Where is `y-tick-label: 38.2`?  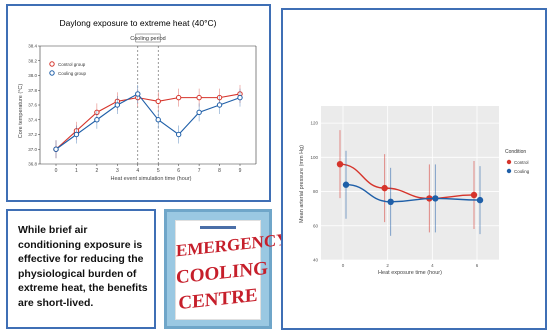
y-tick-label: 38.2 is located at coordinates (32, 60).